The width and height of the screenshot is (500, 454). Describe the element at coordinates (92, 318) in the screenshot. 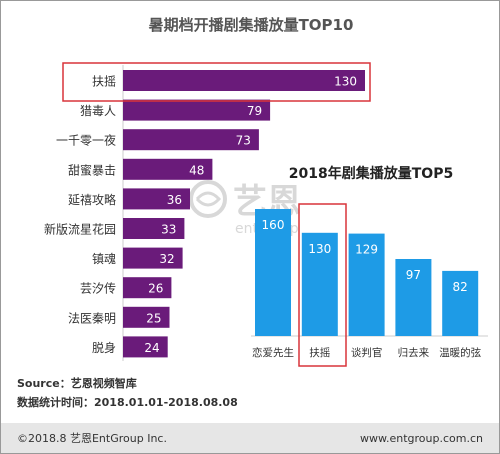

I see `main-category-label-8: 法医秦明` at that location.